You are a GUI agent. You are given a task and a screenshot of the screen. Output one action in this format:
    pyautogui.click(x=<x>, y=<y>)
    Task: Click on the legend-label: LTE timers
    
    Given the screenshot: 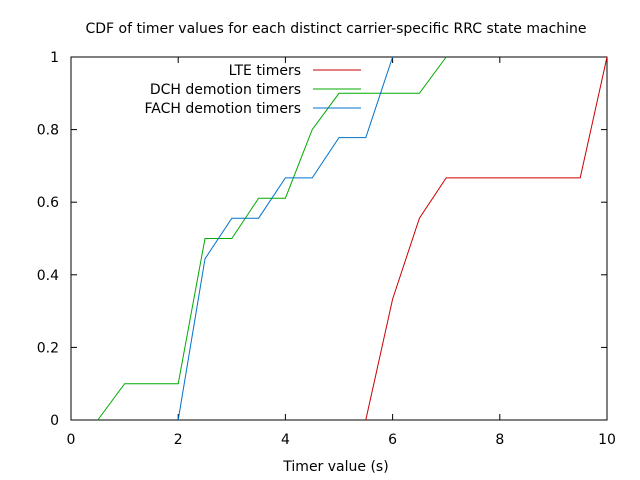 What is the action you would take?
    pyautogui.click(x=265, y=71)
    